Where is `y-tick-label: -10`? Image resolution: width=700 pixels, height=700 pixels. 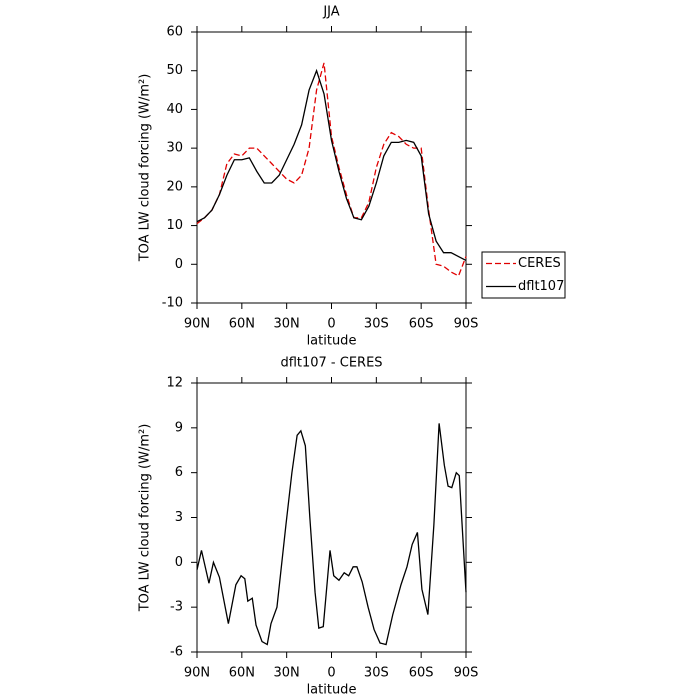 y-tick-label: -10 is located at coordinates (172, 303).